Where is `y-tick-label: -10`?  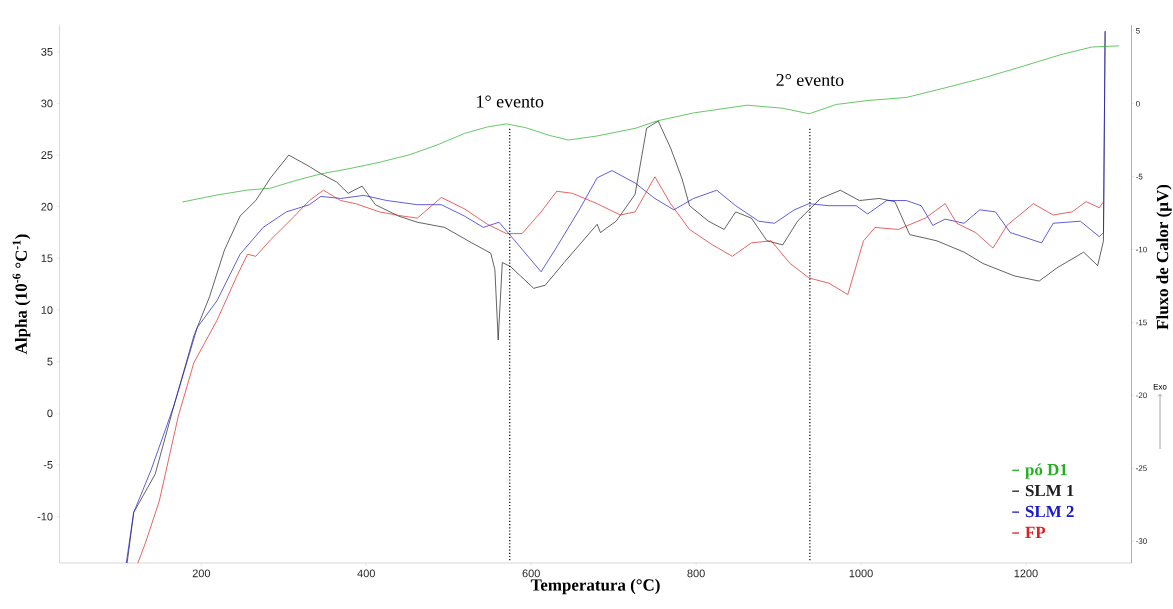
y-tick-label: -10 is located at coordinates (45, 516).